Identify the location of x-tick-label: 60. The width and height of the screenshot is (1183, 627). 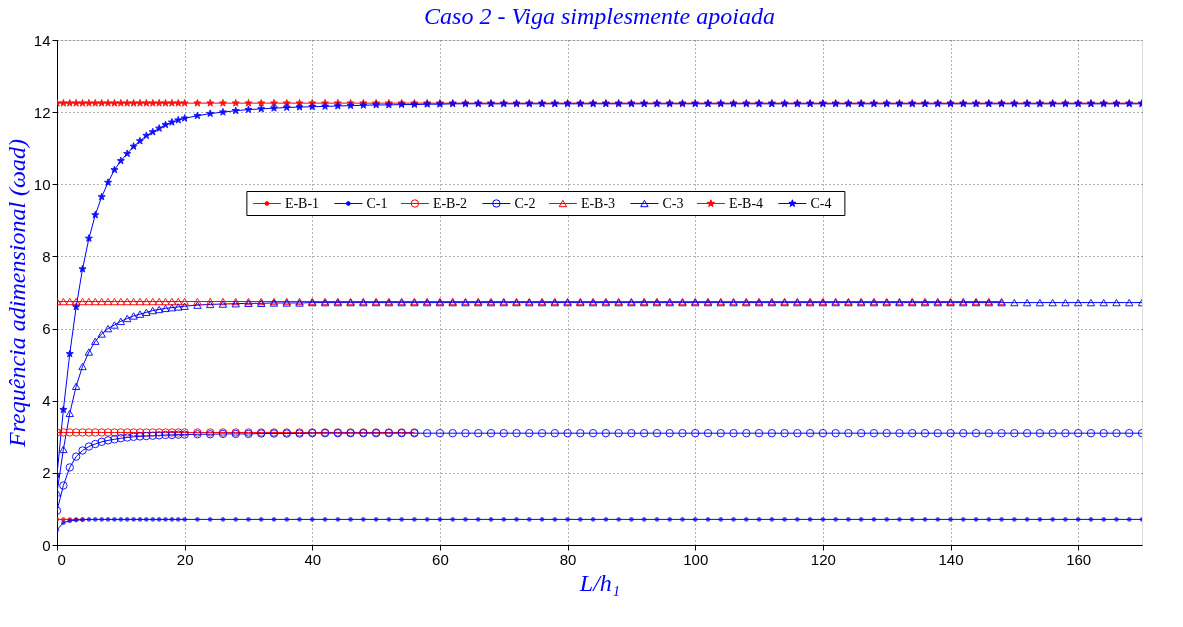
(440, 559).